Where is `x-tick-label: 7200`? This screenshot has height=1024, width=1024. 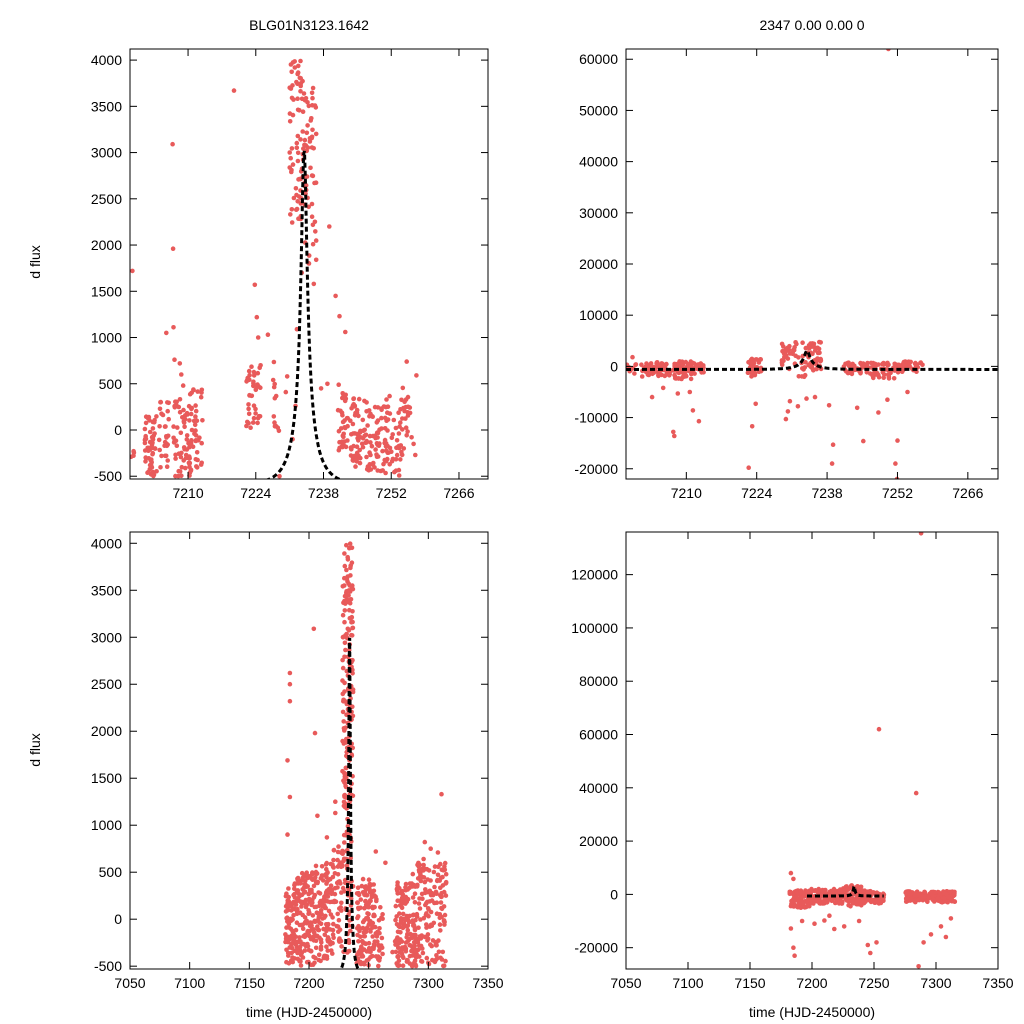 x-tick-label: 7200 is located at coordinates (811, 983).